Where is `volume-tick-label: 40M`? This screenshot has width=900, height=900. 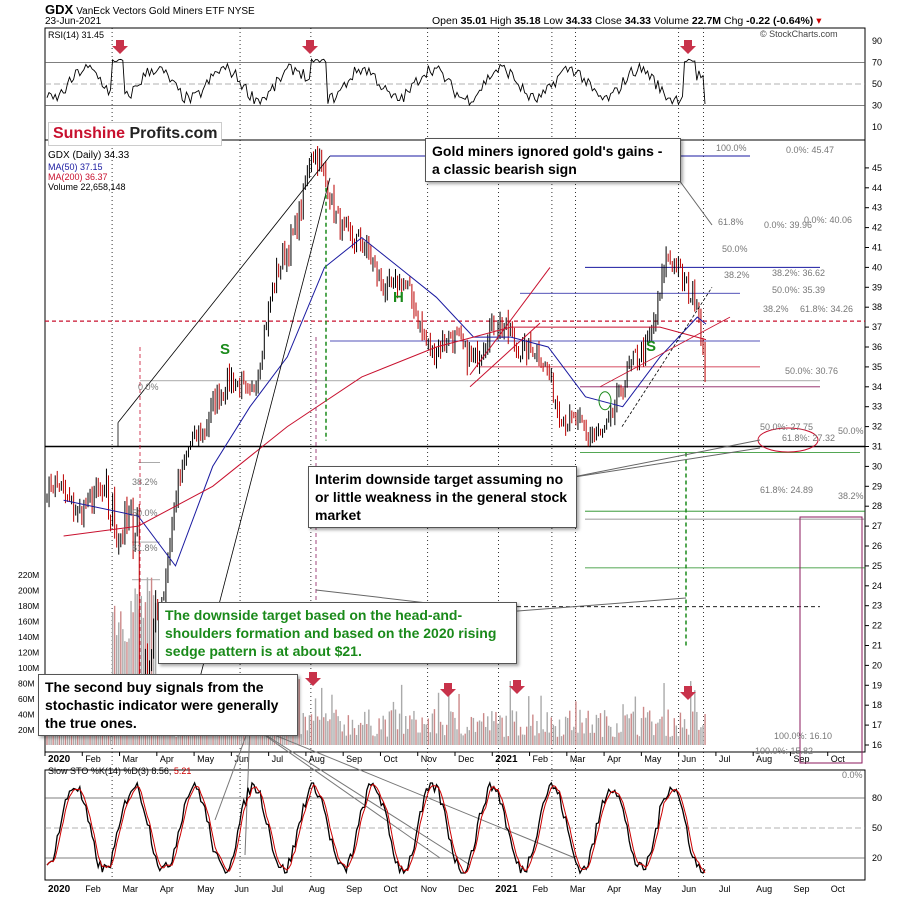
volume-tick-label: 40M is located at coordinates (26, 715).